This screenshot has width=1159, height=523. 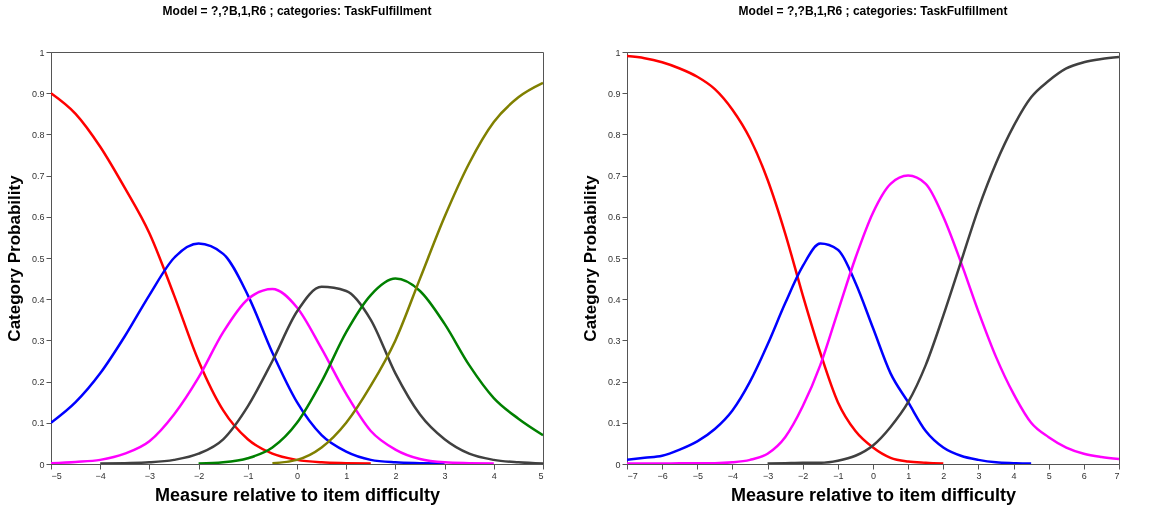 I want to click on x-tick-label: −7, so click(x=632, y=475).